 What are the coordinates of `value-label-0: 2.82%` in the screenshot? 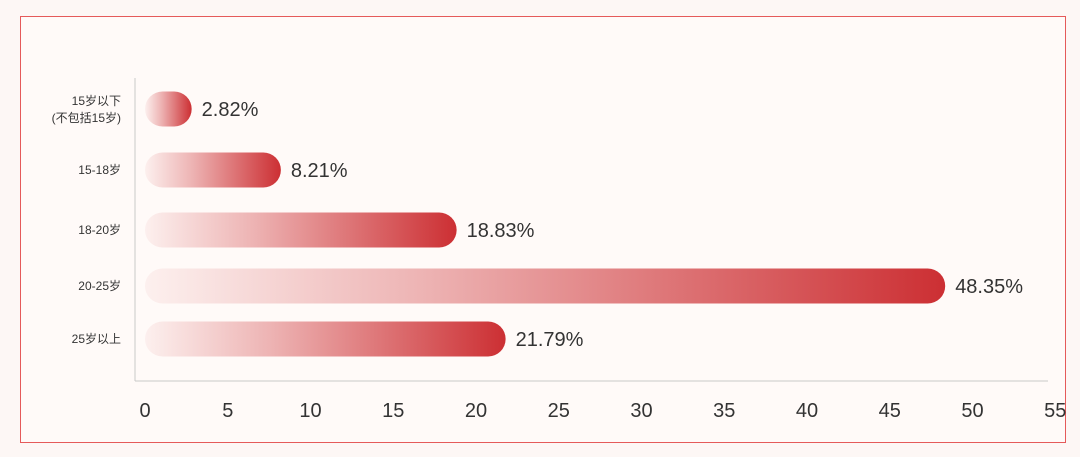 It's located at (230, 110).